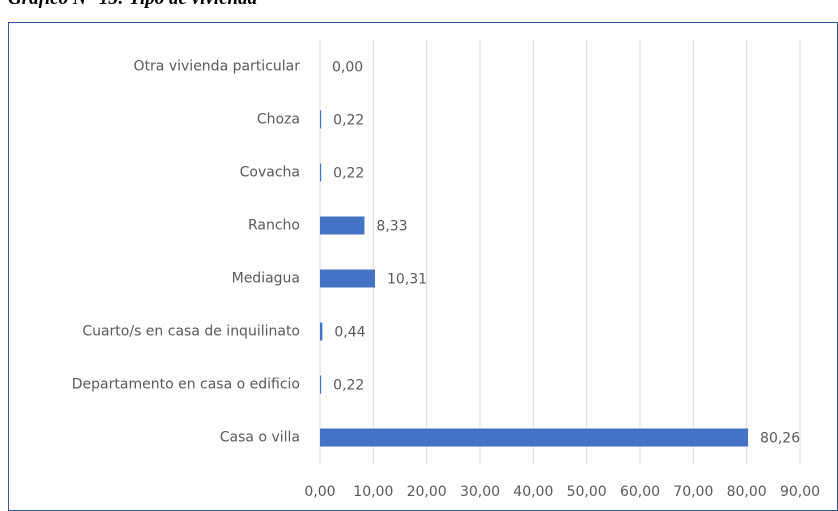 This screenshot has width=838, height=511. What do you see at coordinates (693, 492) in the screenshot?
I see `x-tick-label: 70,00` at bounding box center [693, 492].